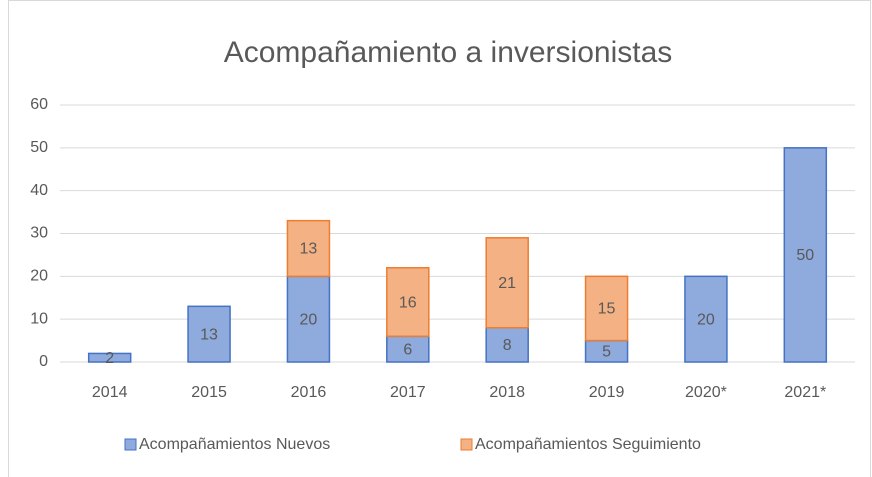  I want to click on y-tick-label: 40, so click(39, 190).